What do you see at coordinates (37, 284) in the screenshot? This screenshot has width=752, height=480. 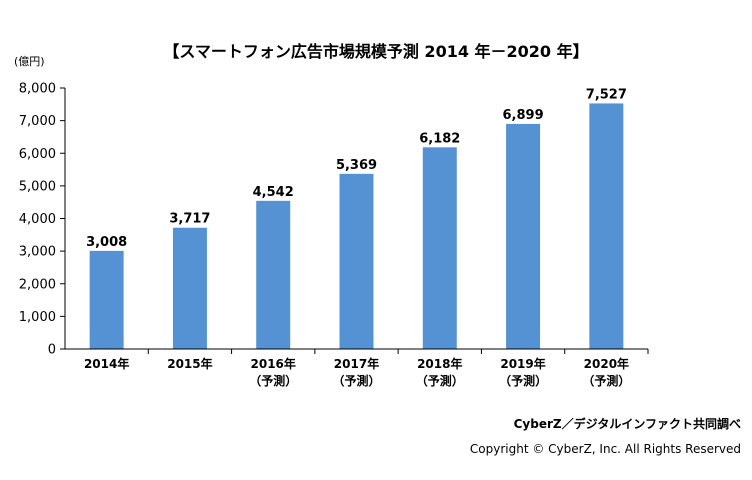 I see `y-tick-label: 2,000` at bounding box center [37, 284].